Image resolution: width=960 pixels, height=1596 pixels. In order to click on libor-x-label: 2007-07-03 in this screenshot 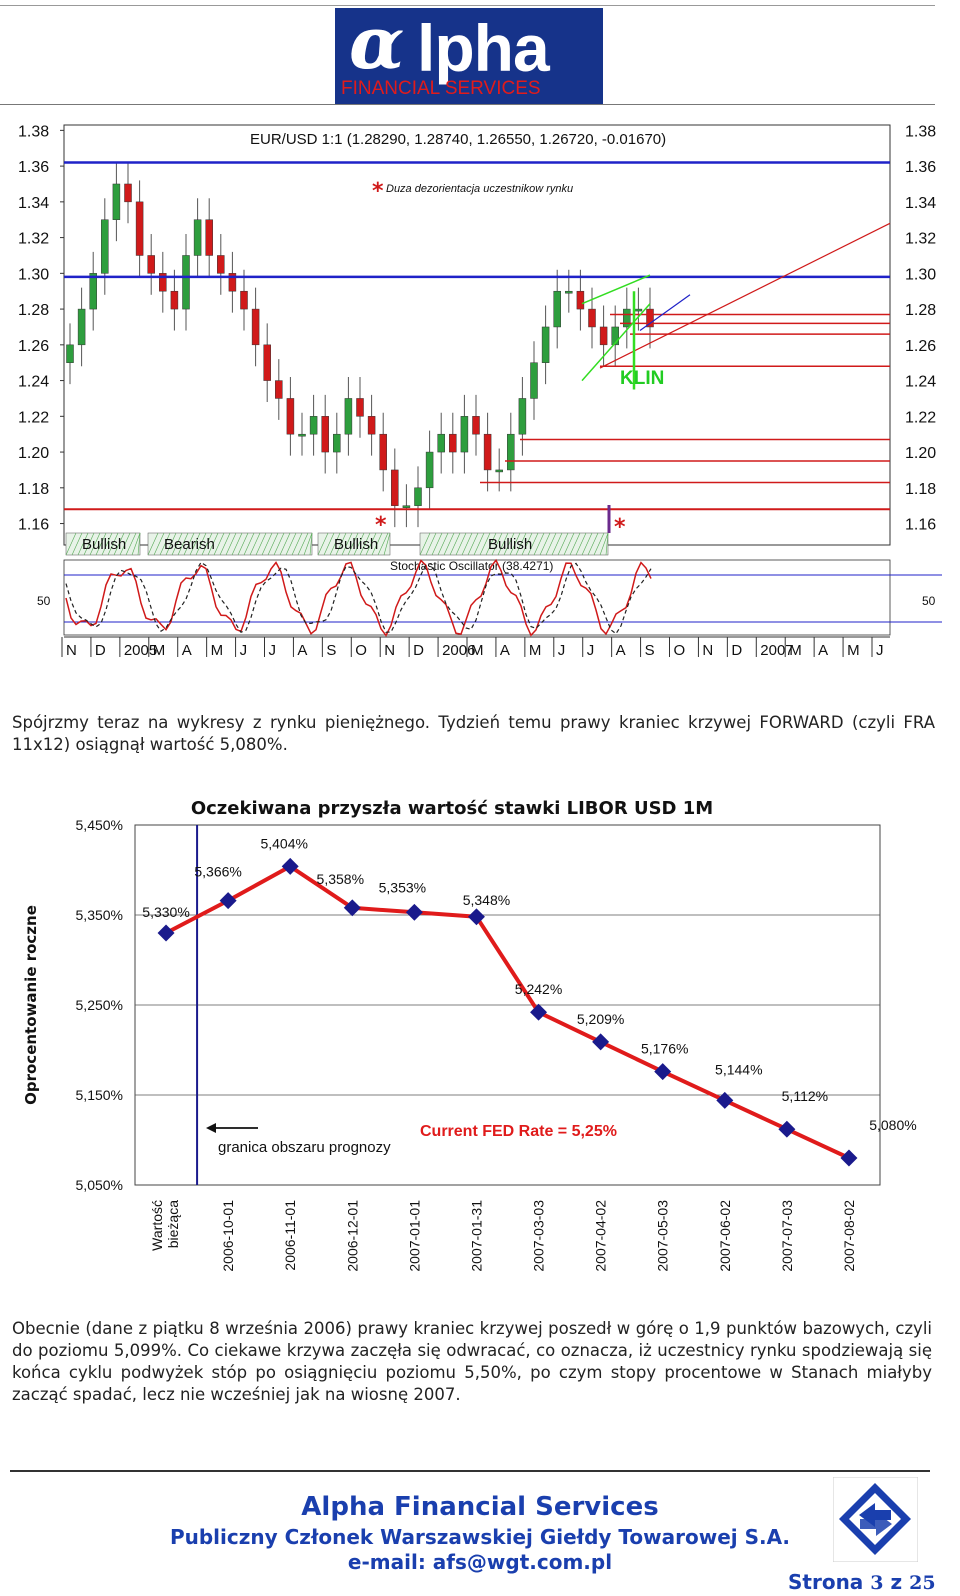, I will do `click(787, 1236)`.